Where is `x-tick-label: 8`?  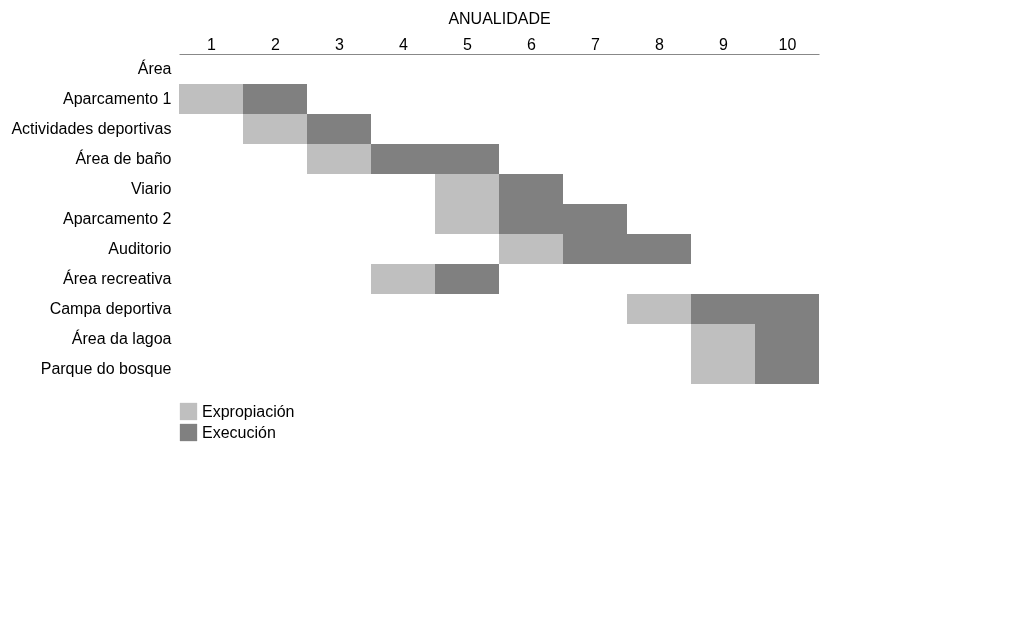
x-tick-label: 8 is located at coordinates (660, 44).